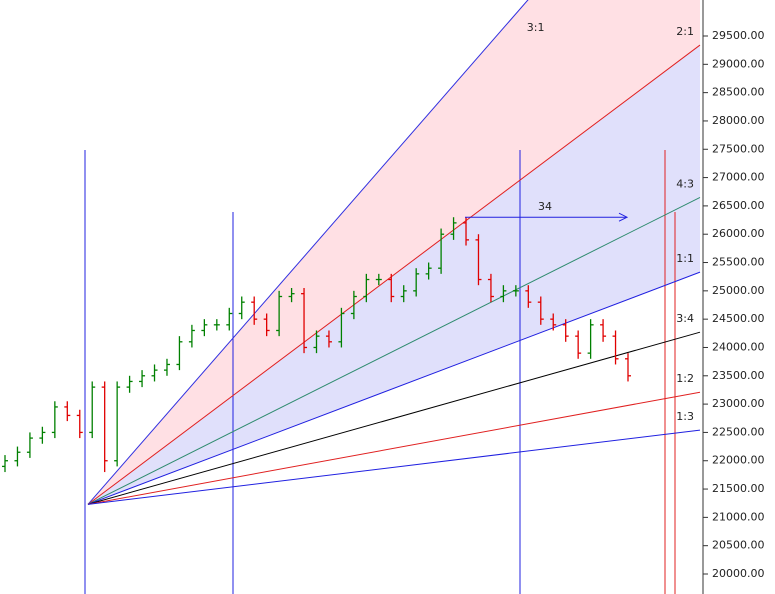 This screenshot has height=594, width=775. Describe the element at coordinates (685, 258) in the screenshot. I see `fan-label: 1:1` at that location.